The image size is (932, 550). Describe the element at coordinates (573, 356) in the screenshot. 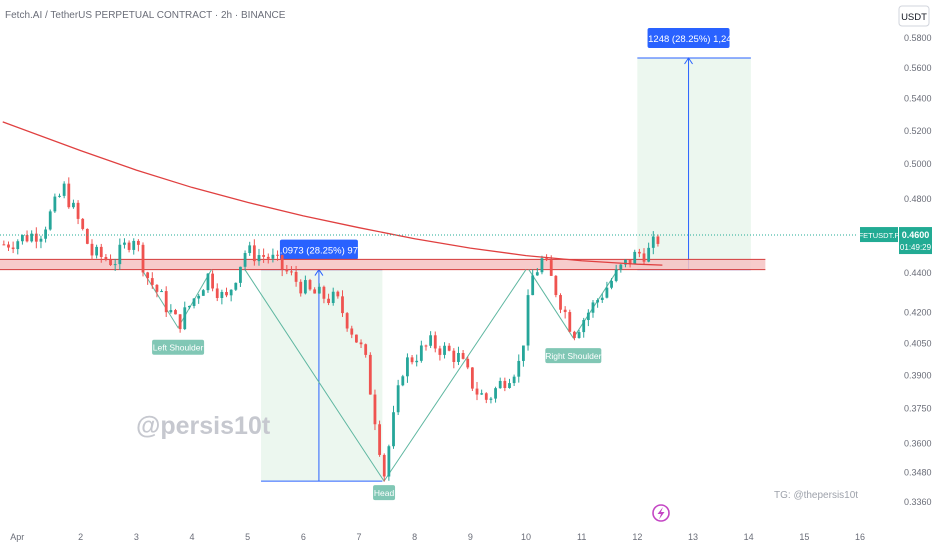

I see `pattern-label-box` at that location.